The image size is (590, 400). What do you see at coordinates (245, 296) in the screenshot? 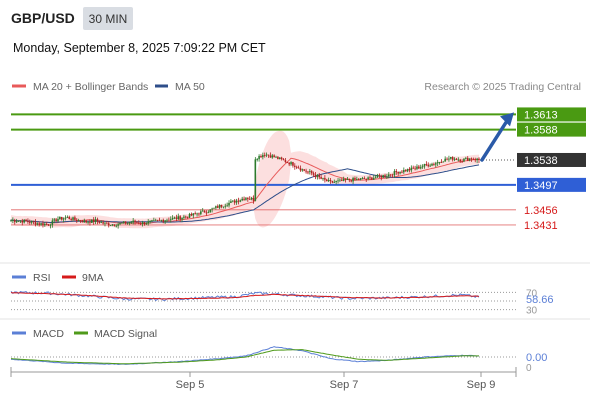
I see `rsi-ma-line` at bounding box center [245, 296].